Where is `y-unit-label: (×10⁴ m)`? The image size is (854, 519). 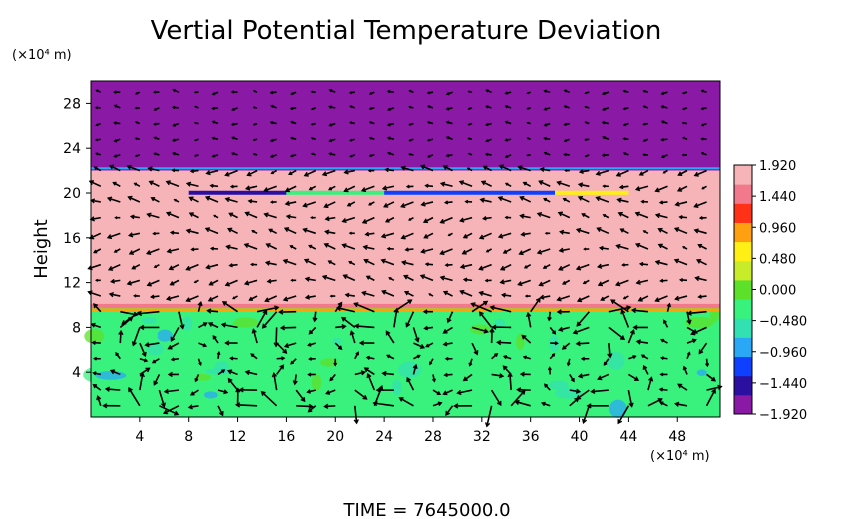
y-unit-label: (×10⁴ m) is located at coordinates (42, 55).